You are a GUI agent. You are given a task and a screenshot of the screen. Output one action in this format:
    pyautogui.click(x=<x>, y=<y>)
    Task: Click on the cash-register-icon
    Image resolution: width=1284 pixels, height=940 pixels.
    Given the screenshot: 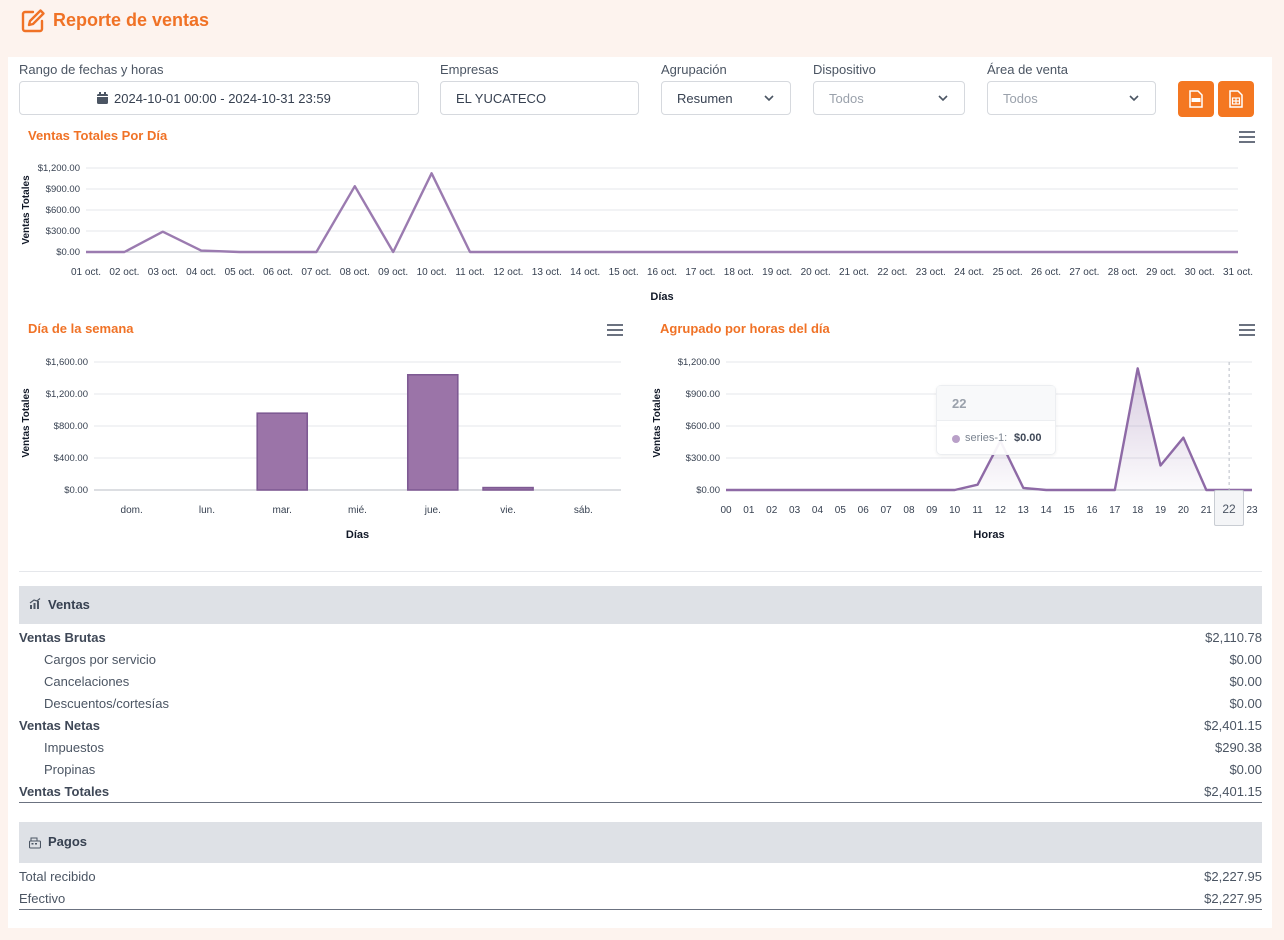 What is the action you would take?
    pyautogui.click(x=35, y=843)
    